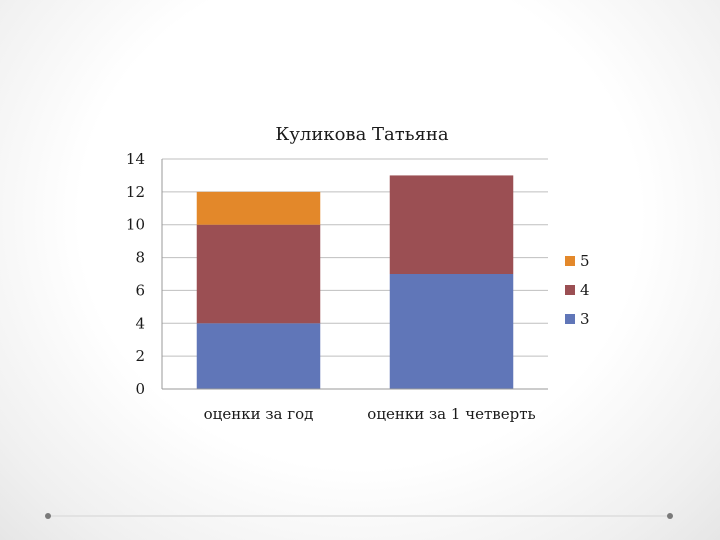  What do you see at coordinates (577, 290) in the screenshot?
I see `legend: 5 4 3` at bounding box center [577, 290].